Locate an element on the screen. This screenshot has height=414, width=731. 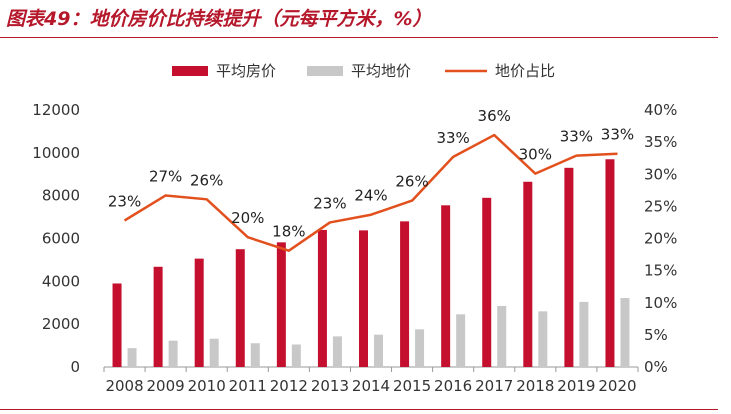
legend-label: 平均地价 is located at coordinates (381, 71).